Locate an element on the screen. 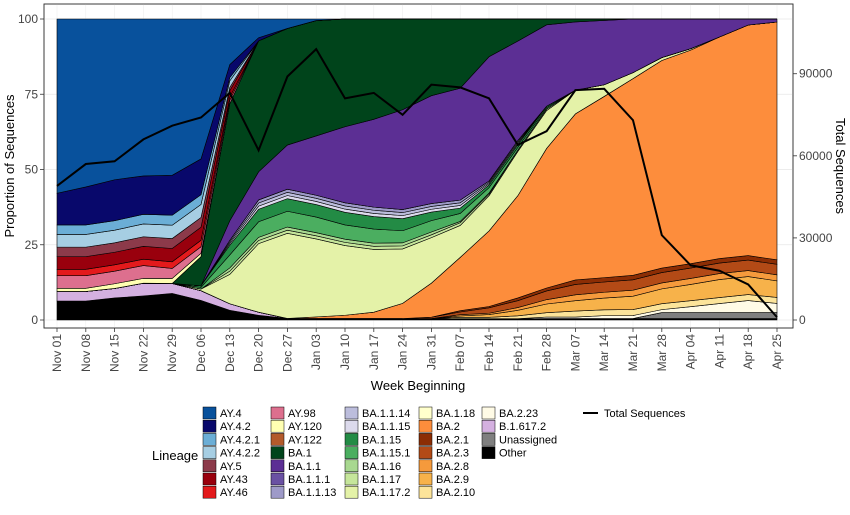  y-left-axis: 0 25 50 75 100 is located at coordinates (31, 169).